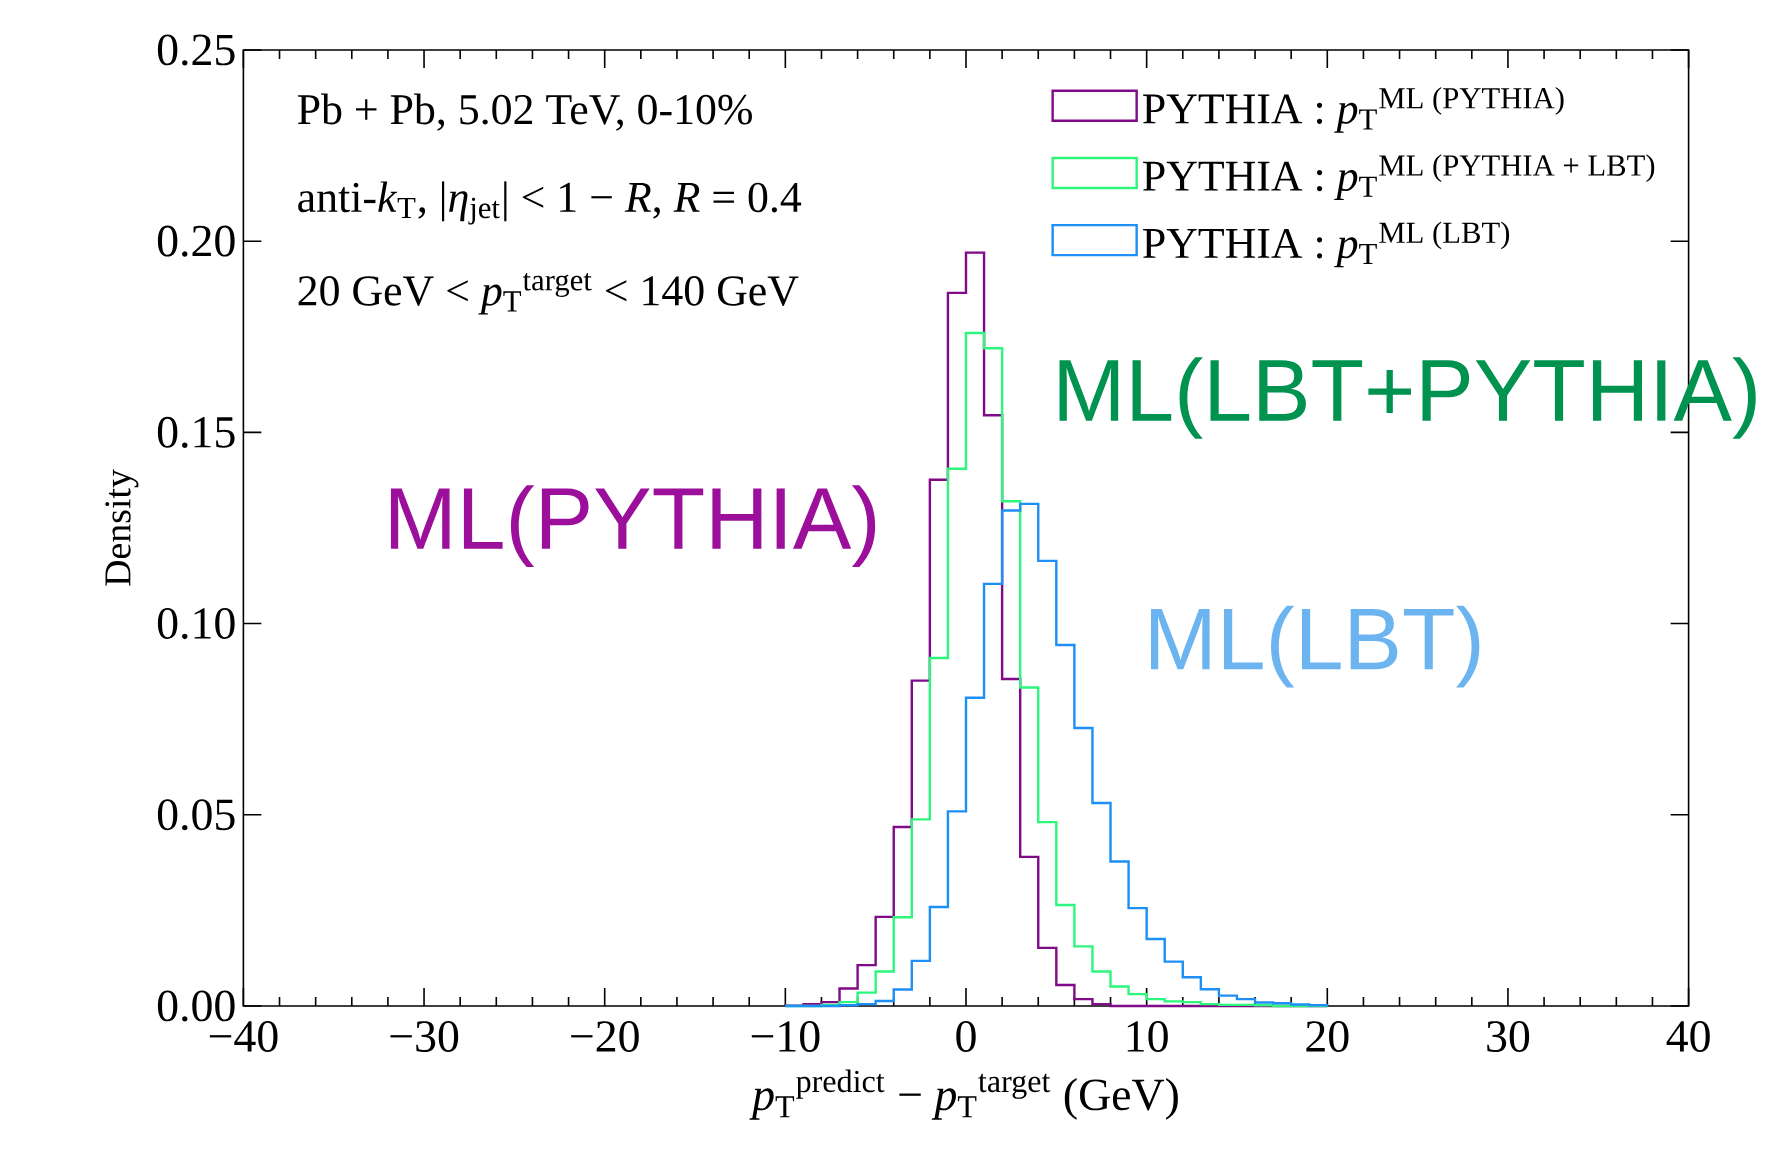 The image size is (1784, 1165). Describe the element at coordinates (196, 50) in the screenshot. I see `y-tick-label: 0.25` at that location.